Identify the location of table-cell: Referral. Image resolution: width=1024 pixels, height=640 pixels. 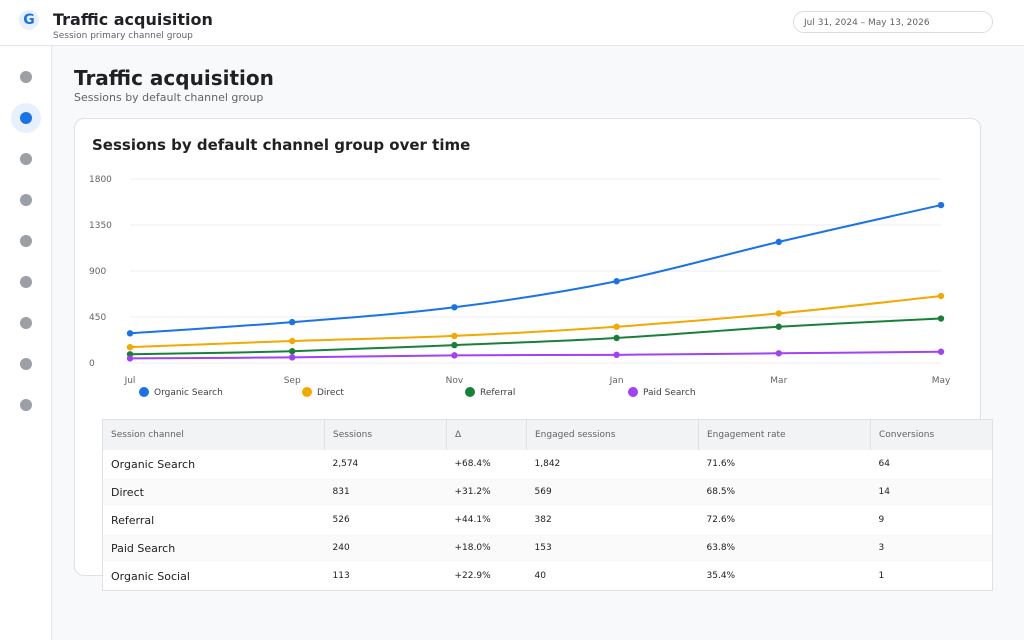
(133, 520).